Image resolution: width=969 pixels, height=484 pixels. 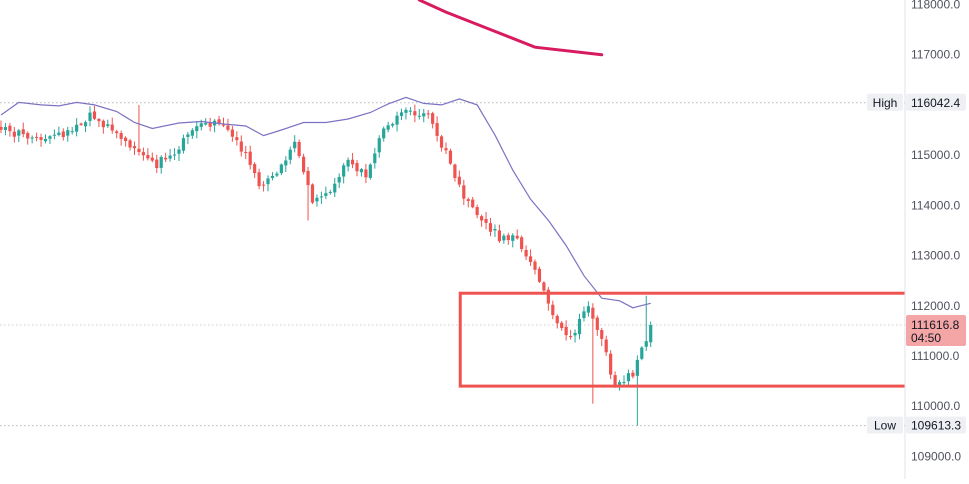 I want to click on moving-average-line, so click(x=510, y=28).